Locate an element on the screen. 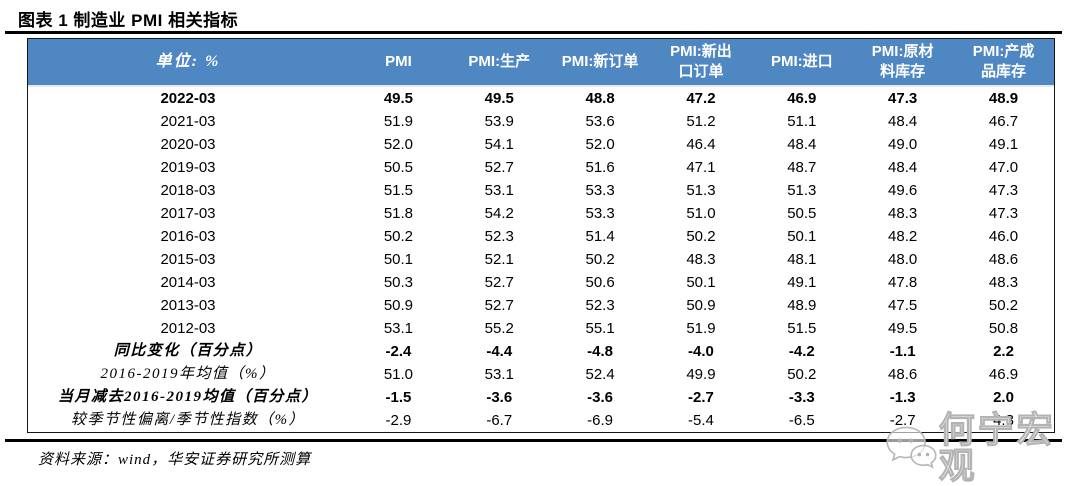 This screenshot has width=1080, height=486. row-label: 2018-03 is located at coordinates (188, 190).